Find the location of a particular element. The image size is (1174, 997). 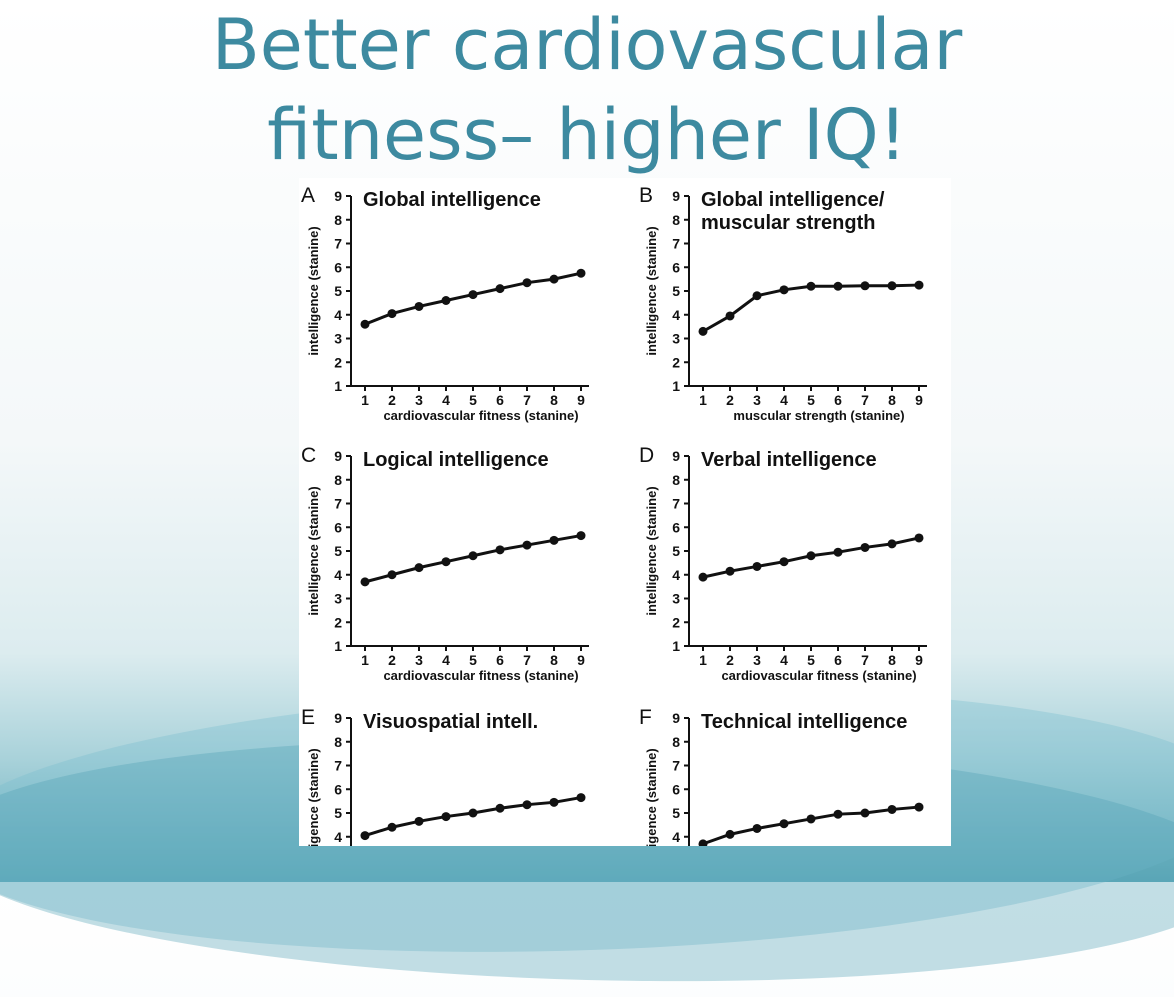

panel-title-line: Verbal intelligence is located at coordinates (789, 460).